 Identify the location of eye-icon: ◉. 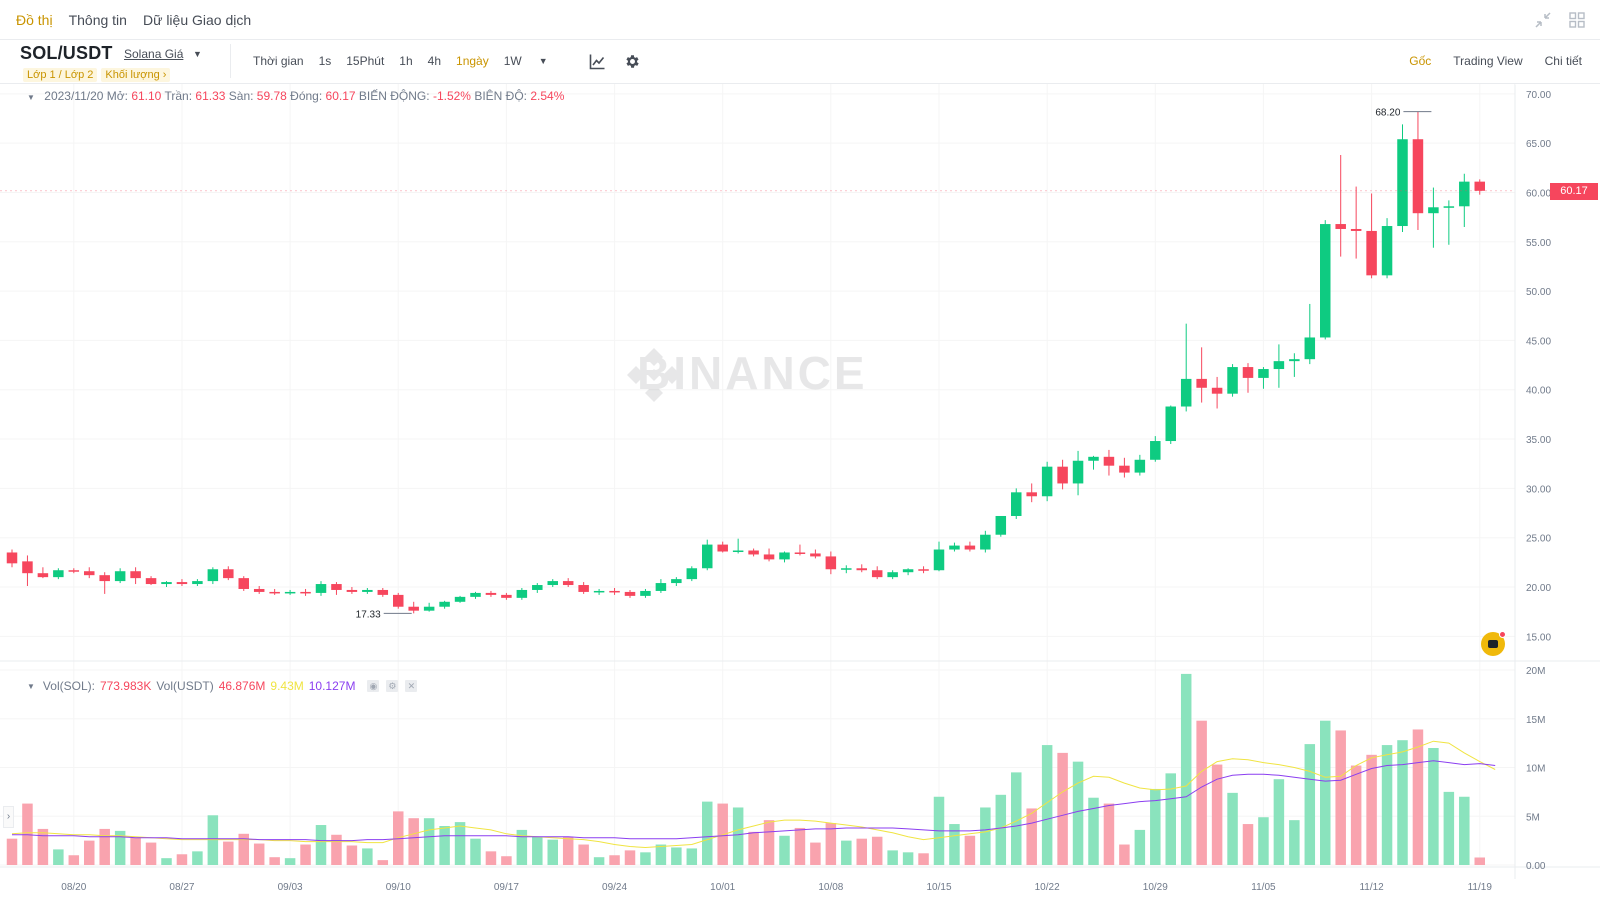
(373, 686).